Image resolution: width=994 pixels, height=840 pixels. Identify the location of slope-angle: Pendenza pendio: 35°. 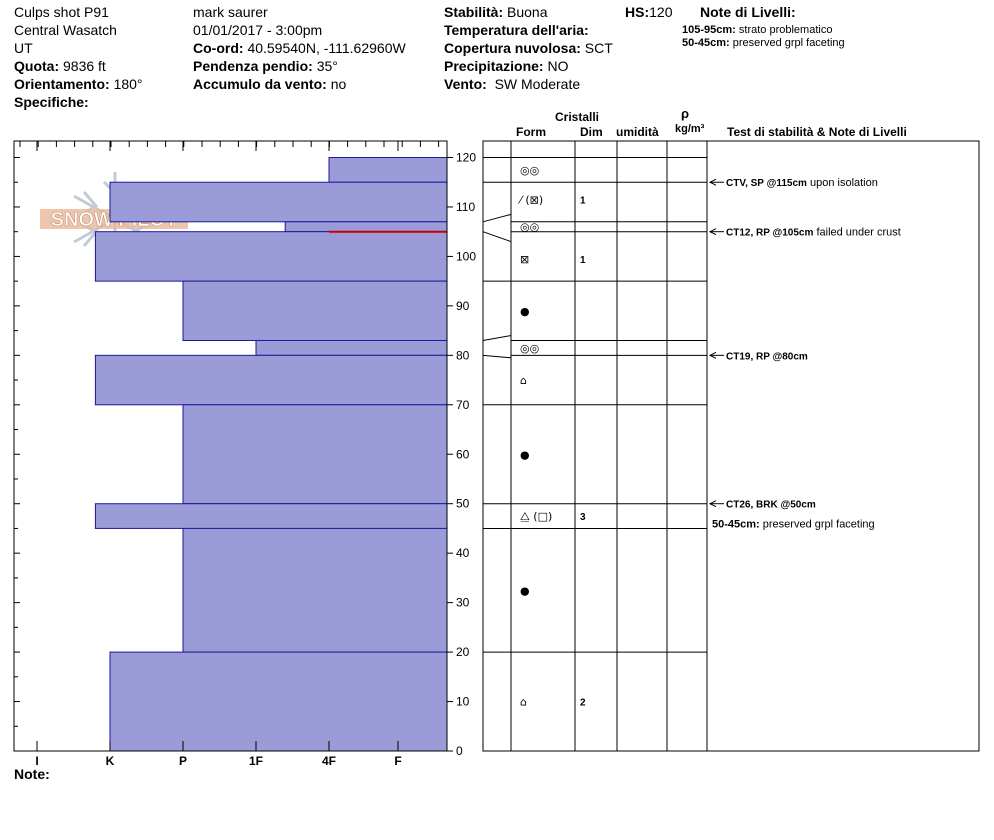
(265, 66).